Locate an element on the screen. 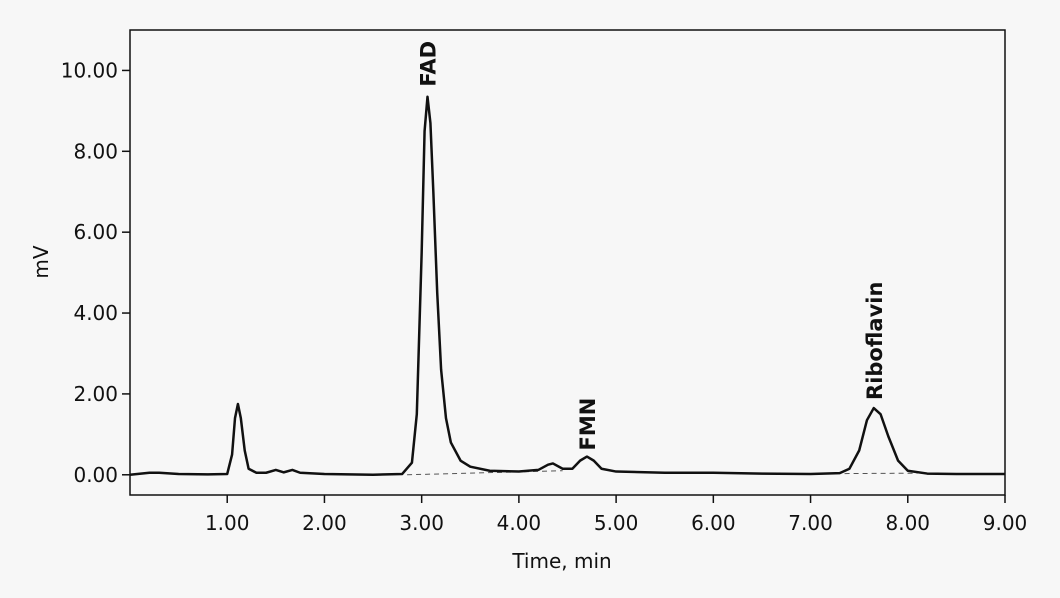  x-tick-label: 7.00 is located at coordinates (810, 523).